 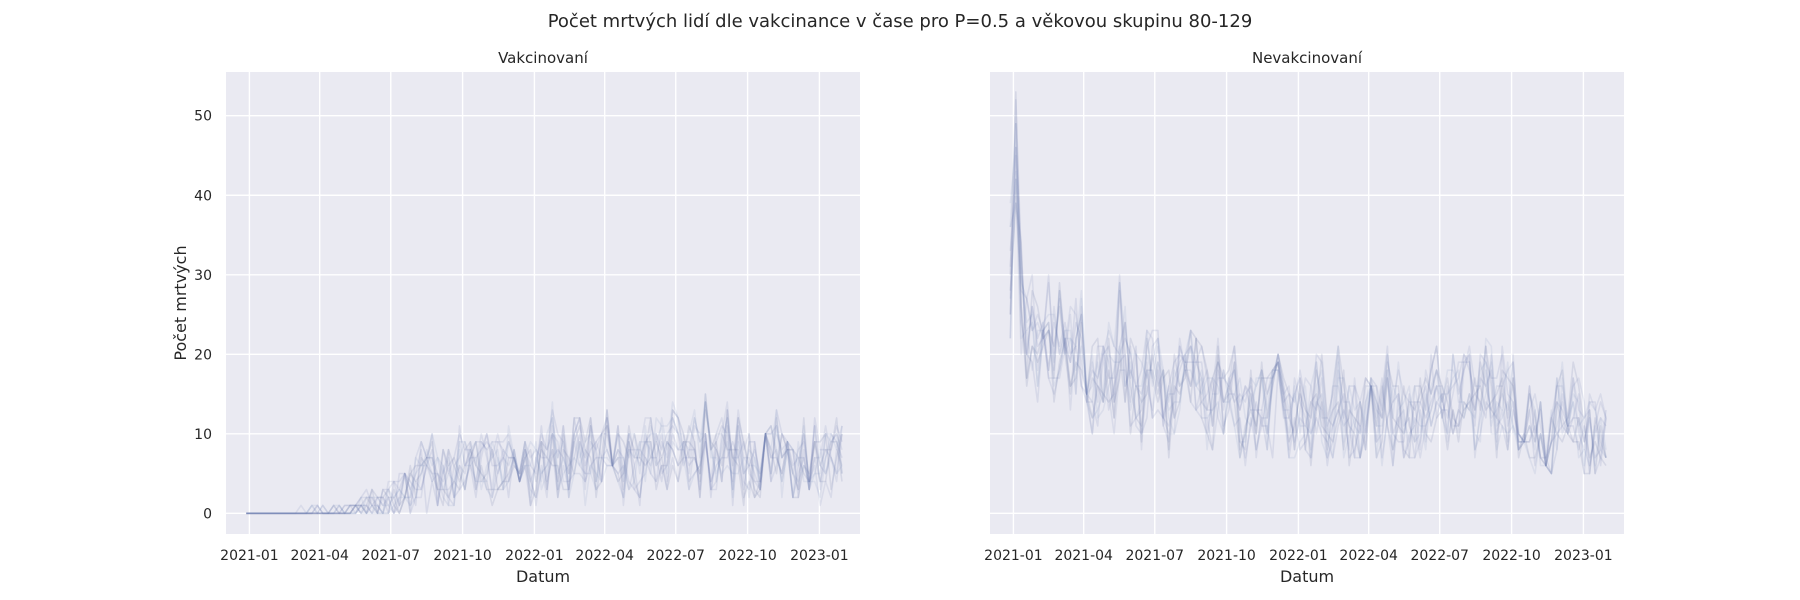 I want to click on y-tick-label: 40, so click(x=203, y=196).